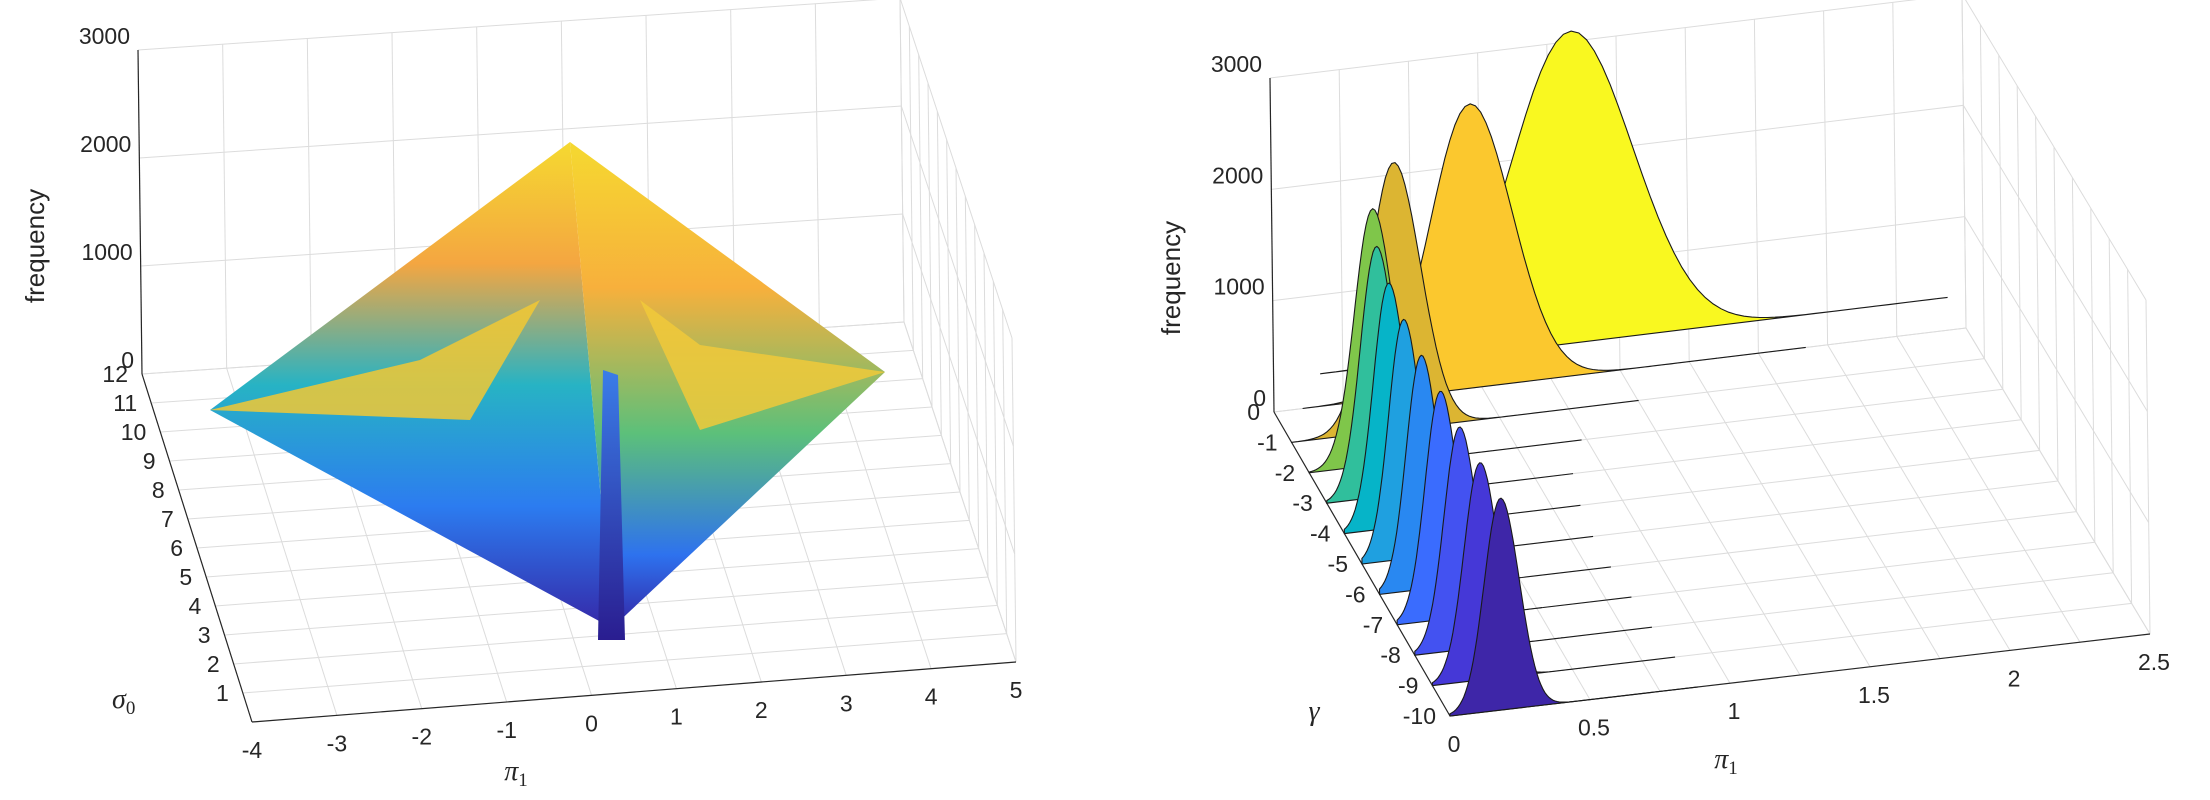  I want to click on left-x-tick-label: 2, so click(761, 710).